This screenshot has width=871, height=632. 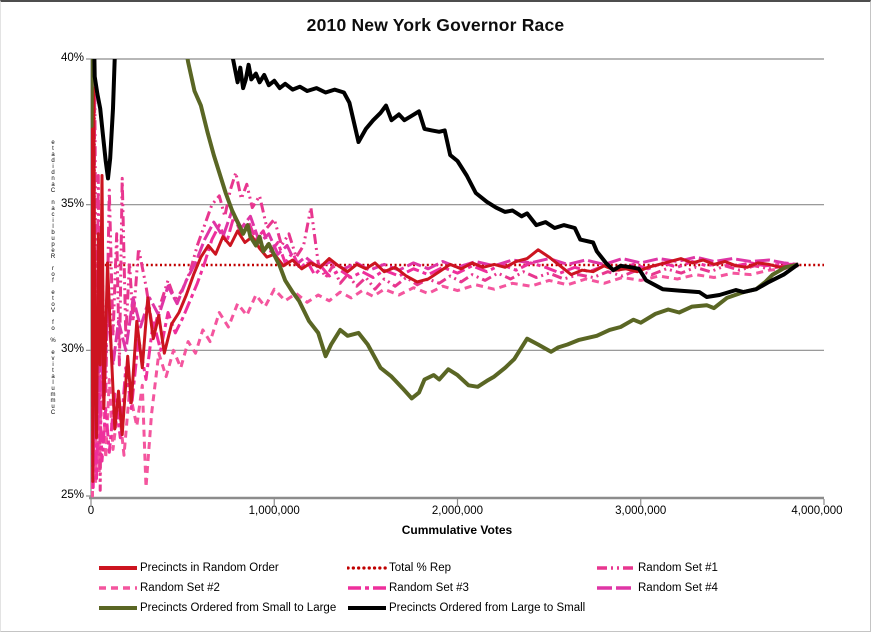 I want to click on legend-label-random-set-3: Random Set #3, so click(x=429, y=588).